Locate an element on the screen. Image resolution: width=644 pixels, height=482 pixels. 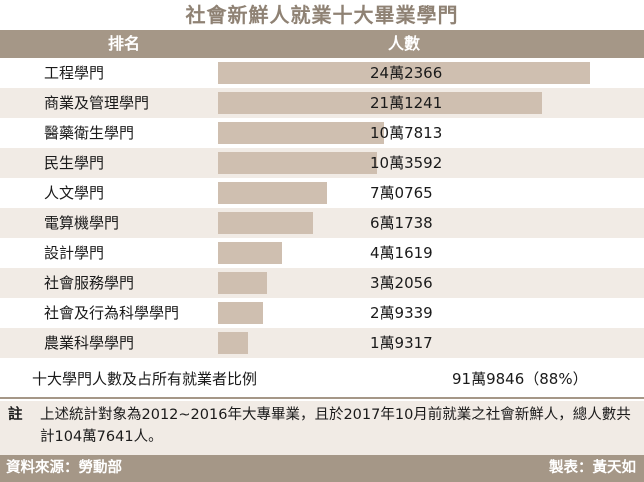
value-label: 4萬1619 is located at coordinates (401, 253).